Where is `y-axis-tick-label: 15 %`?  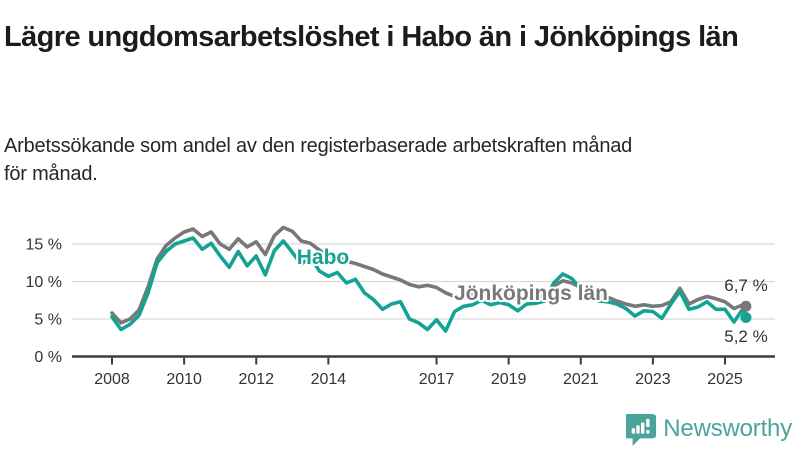
y-axis-tick-label: 15 % is located at coordinates (44, 245).